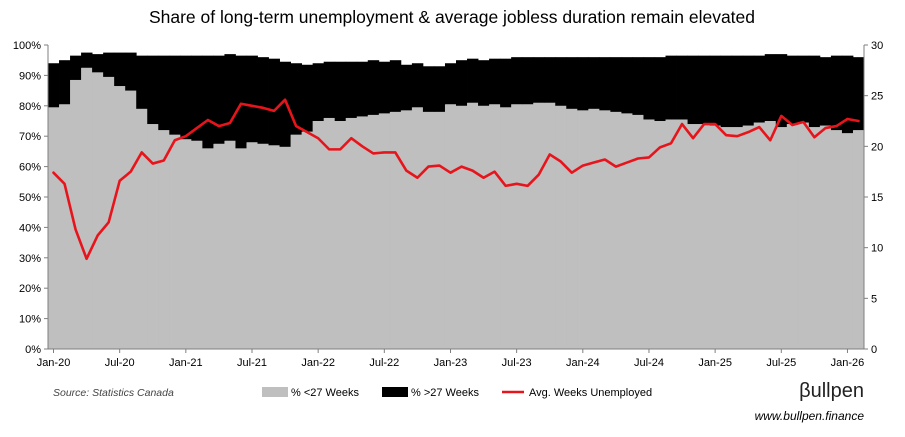 This screenshot has width=905, height=437. I want to click on y-left-tick-label: 60%, so click(30, 168).